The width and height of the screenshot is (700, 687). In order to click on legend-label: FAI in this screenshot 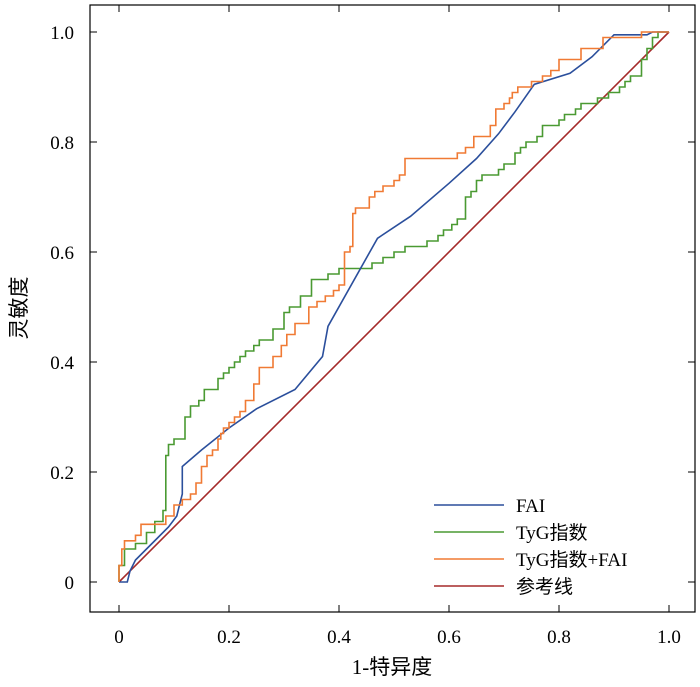, I will do `click(530, 506)`.